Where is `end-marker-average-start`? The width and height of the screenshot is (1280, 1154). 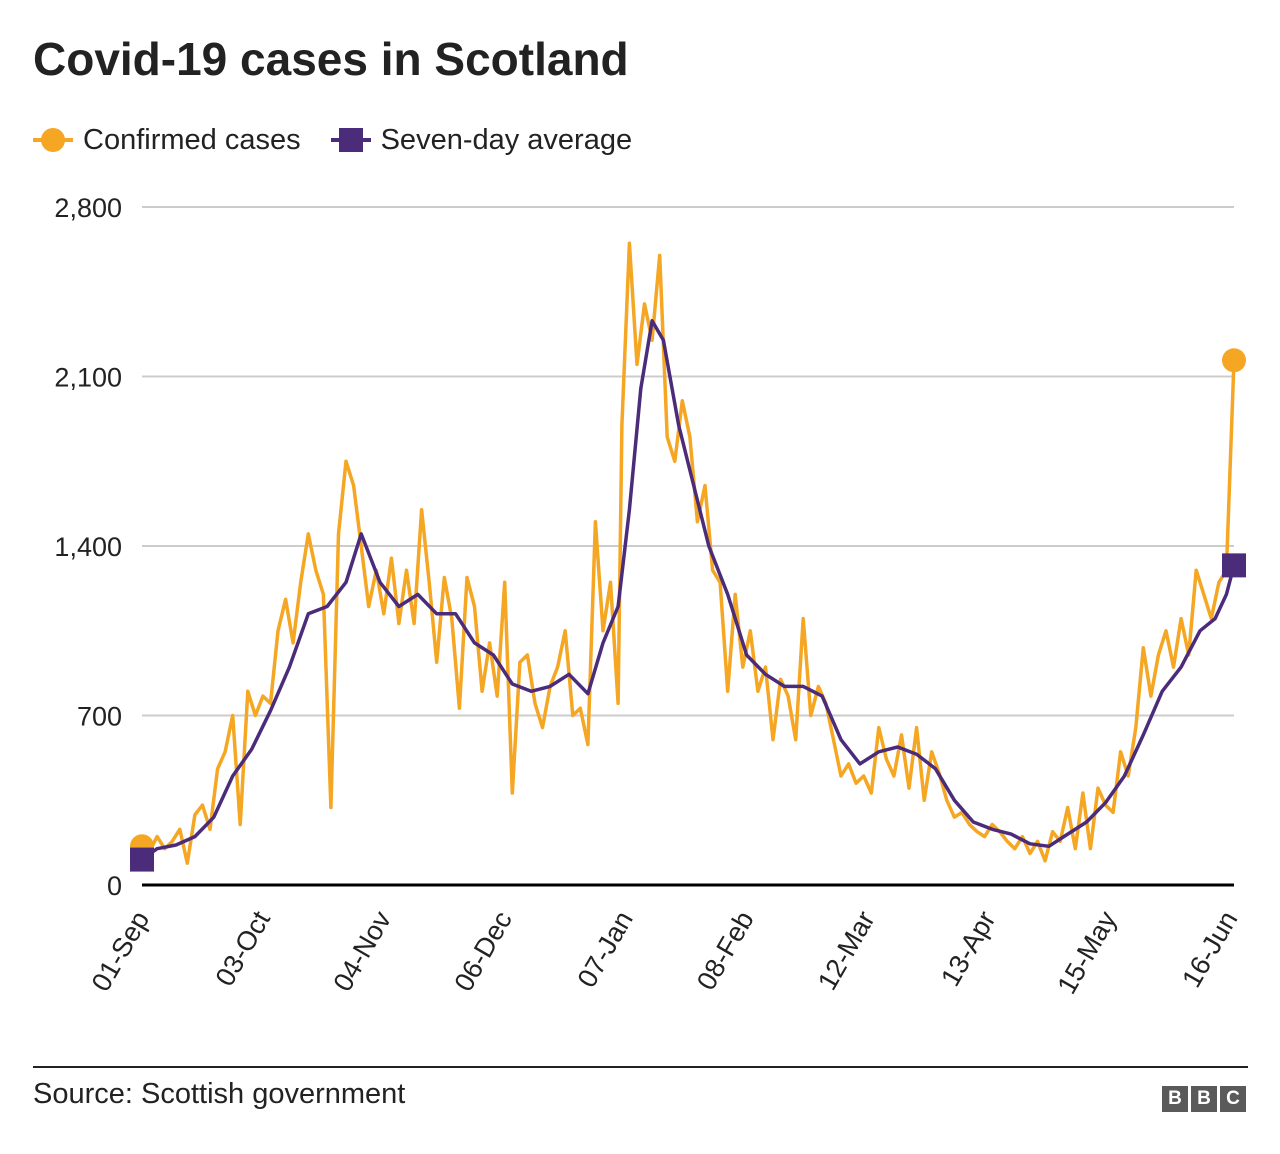
end-marker-average-start is located at coordinates (142, 859).